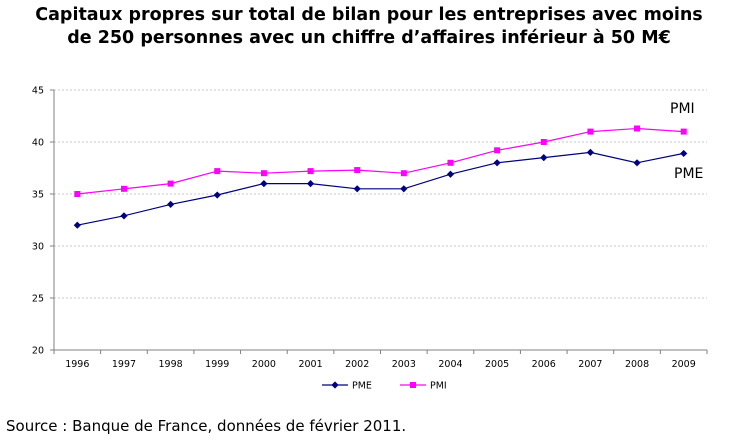  I want to click on y-tick-label: 45, so click(38, 91).